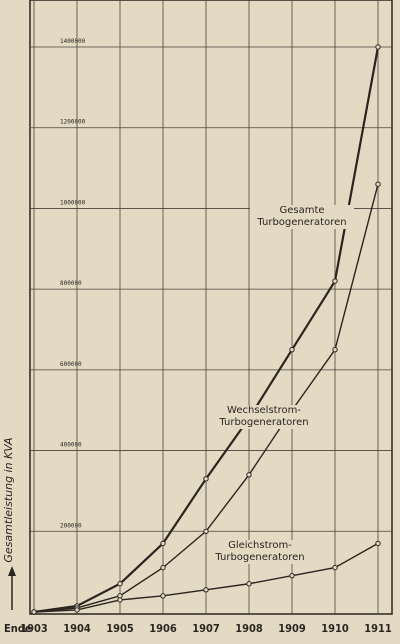  I want to click on x-tick-label: 1905, so click(120, 628).